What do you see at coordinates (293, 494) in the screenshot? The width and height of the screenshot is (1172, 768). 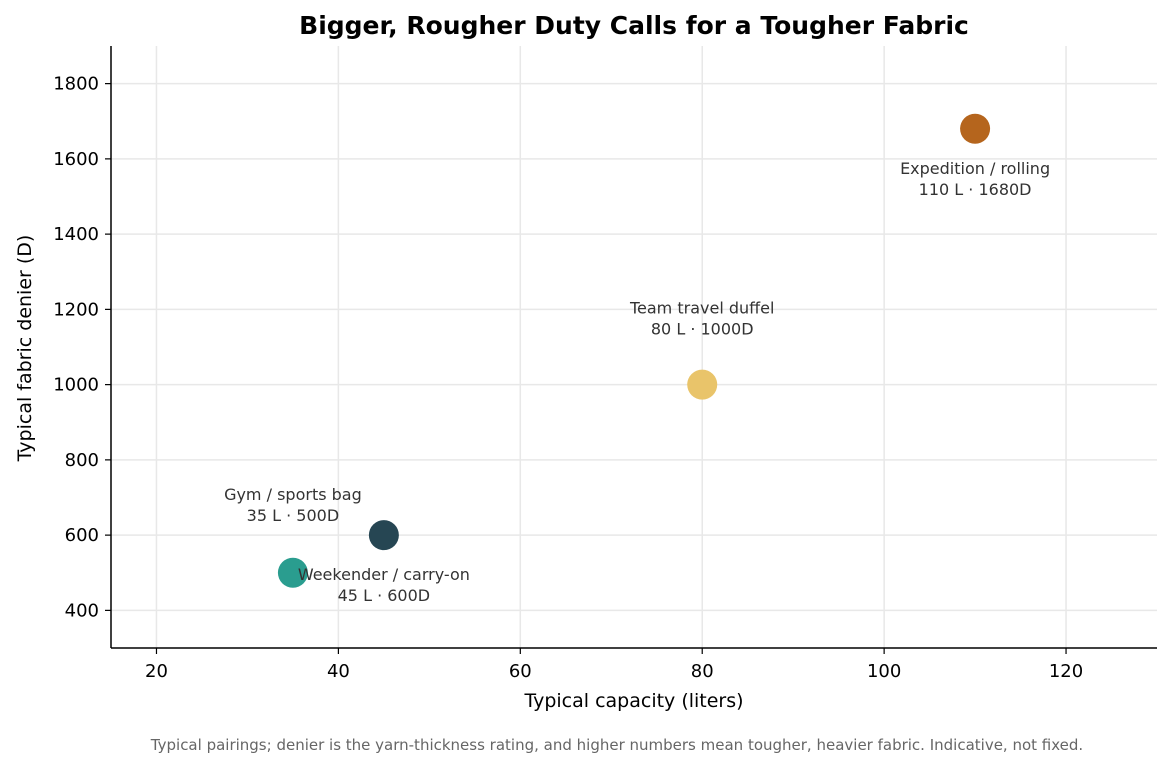 I see `point-annotation-line: Gym / sports bag` at bounding box center [293, 494].